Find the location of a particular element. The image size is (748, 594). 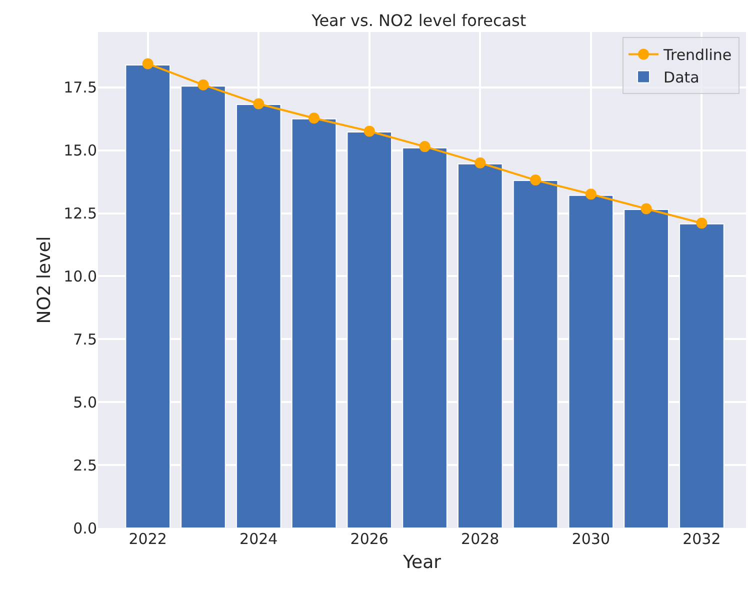

y-tick-label: 5.0 is located at coordinates (85, 402).